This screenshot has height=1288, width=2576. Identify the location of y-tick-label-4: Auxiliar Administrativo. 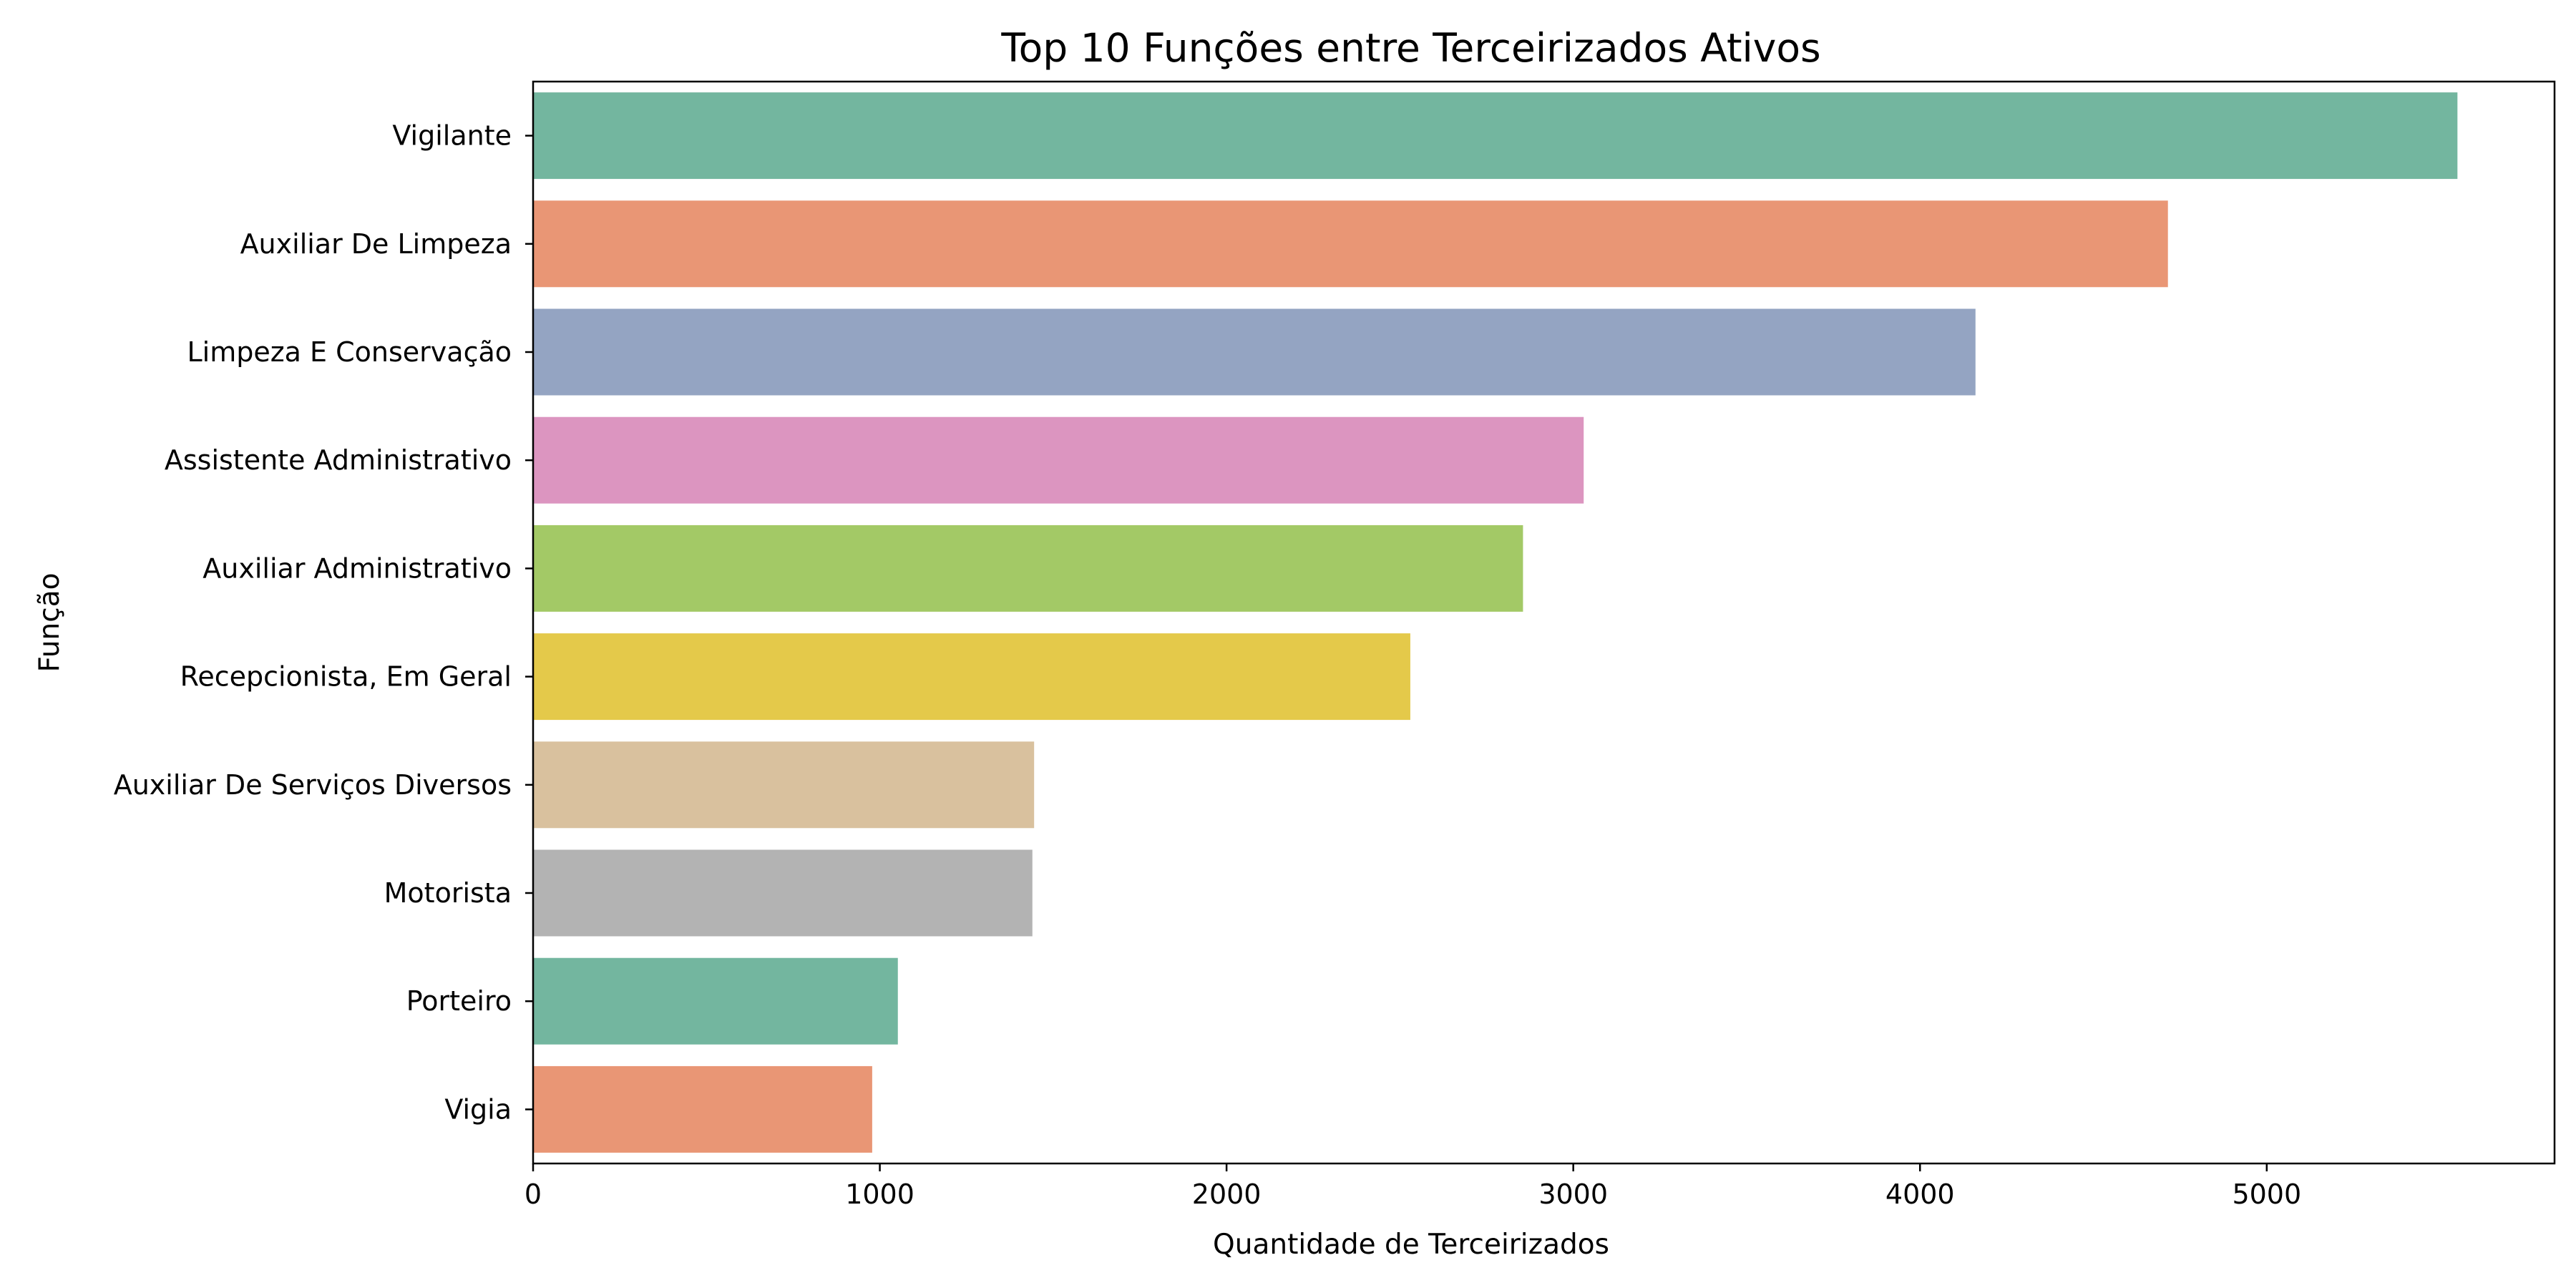
(357, 568).